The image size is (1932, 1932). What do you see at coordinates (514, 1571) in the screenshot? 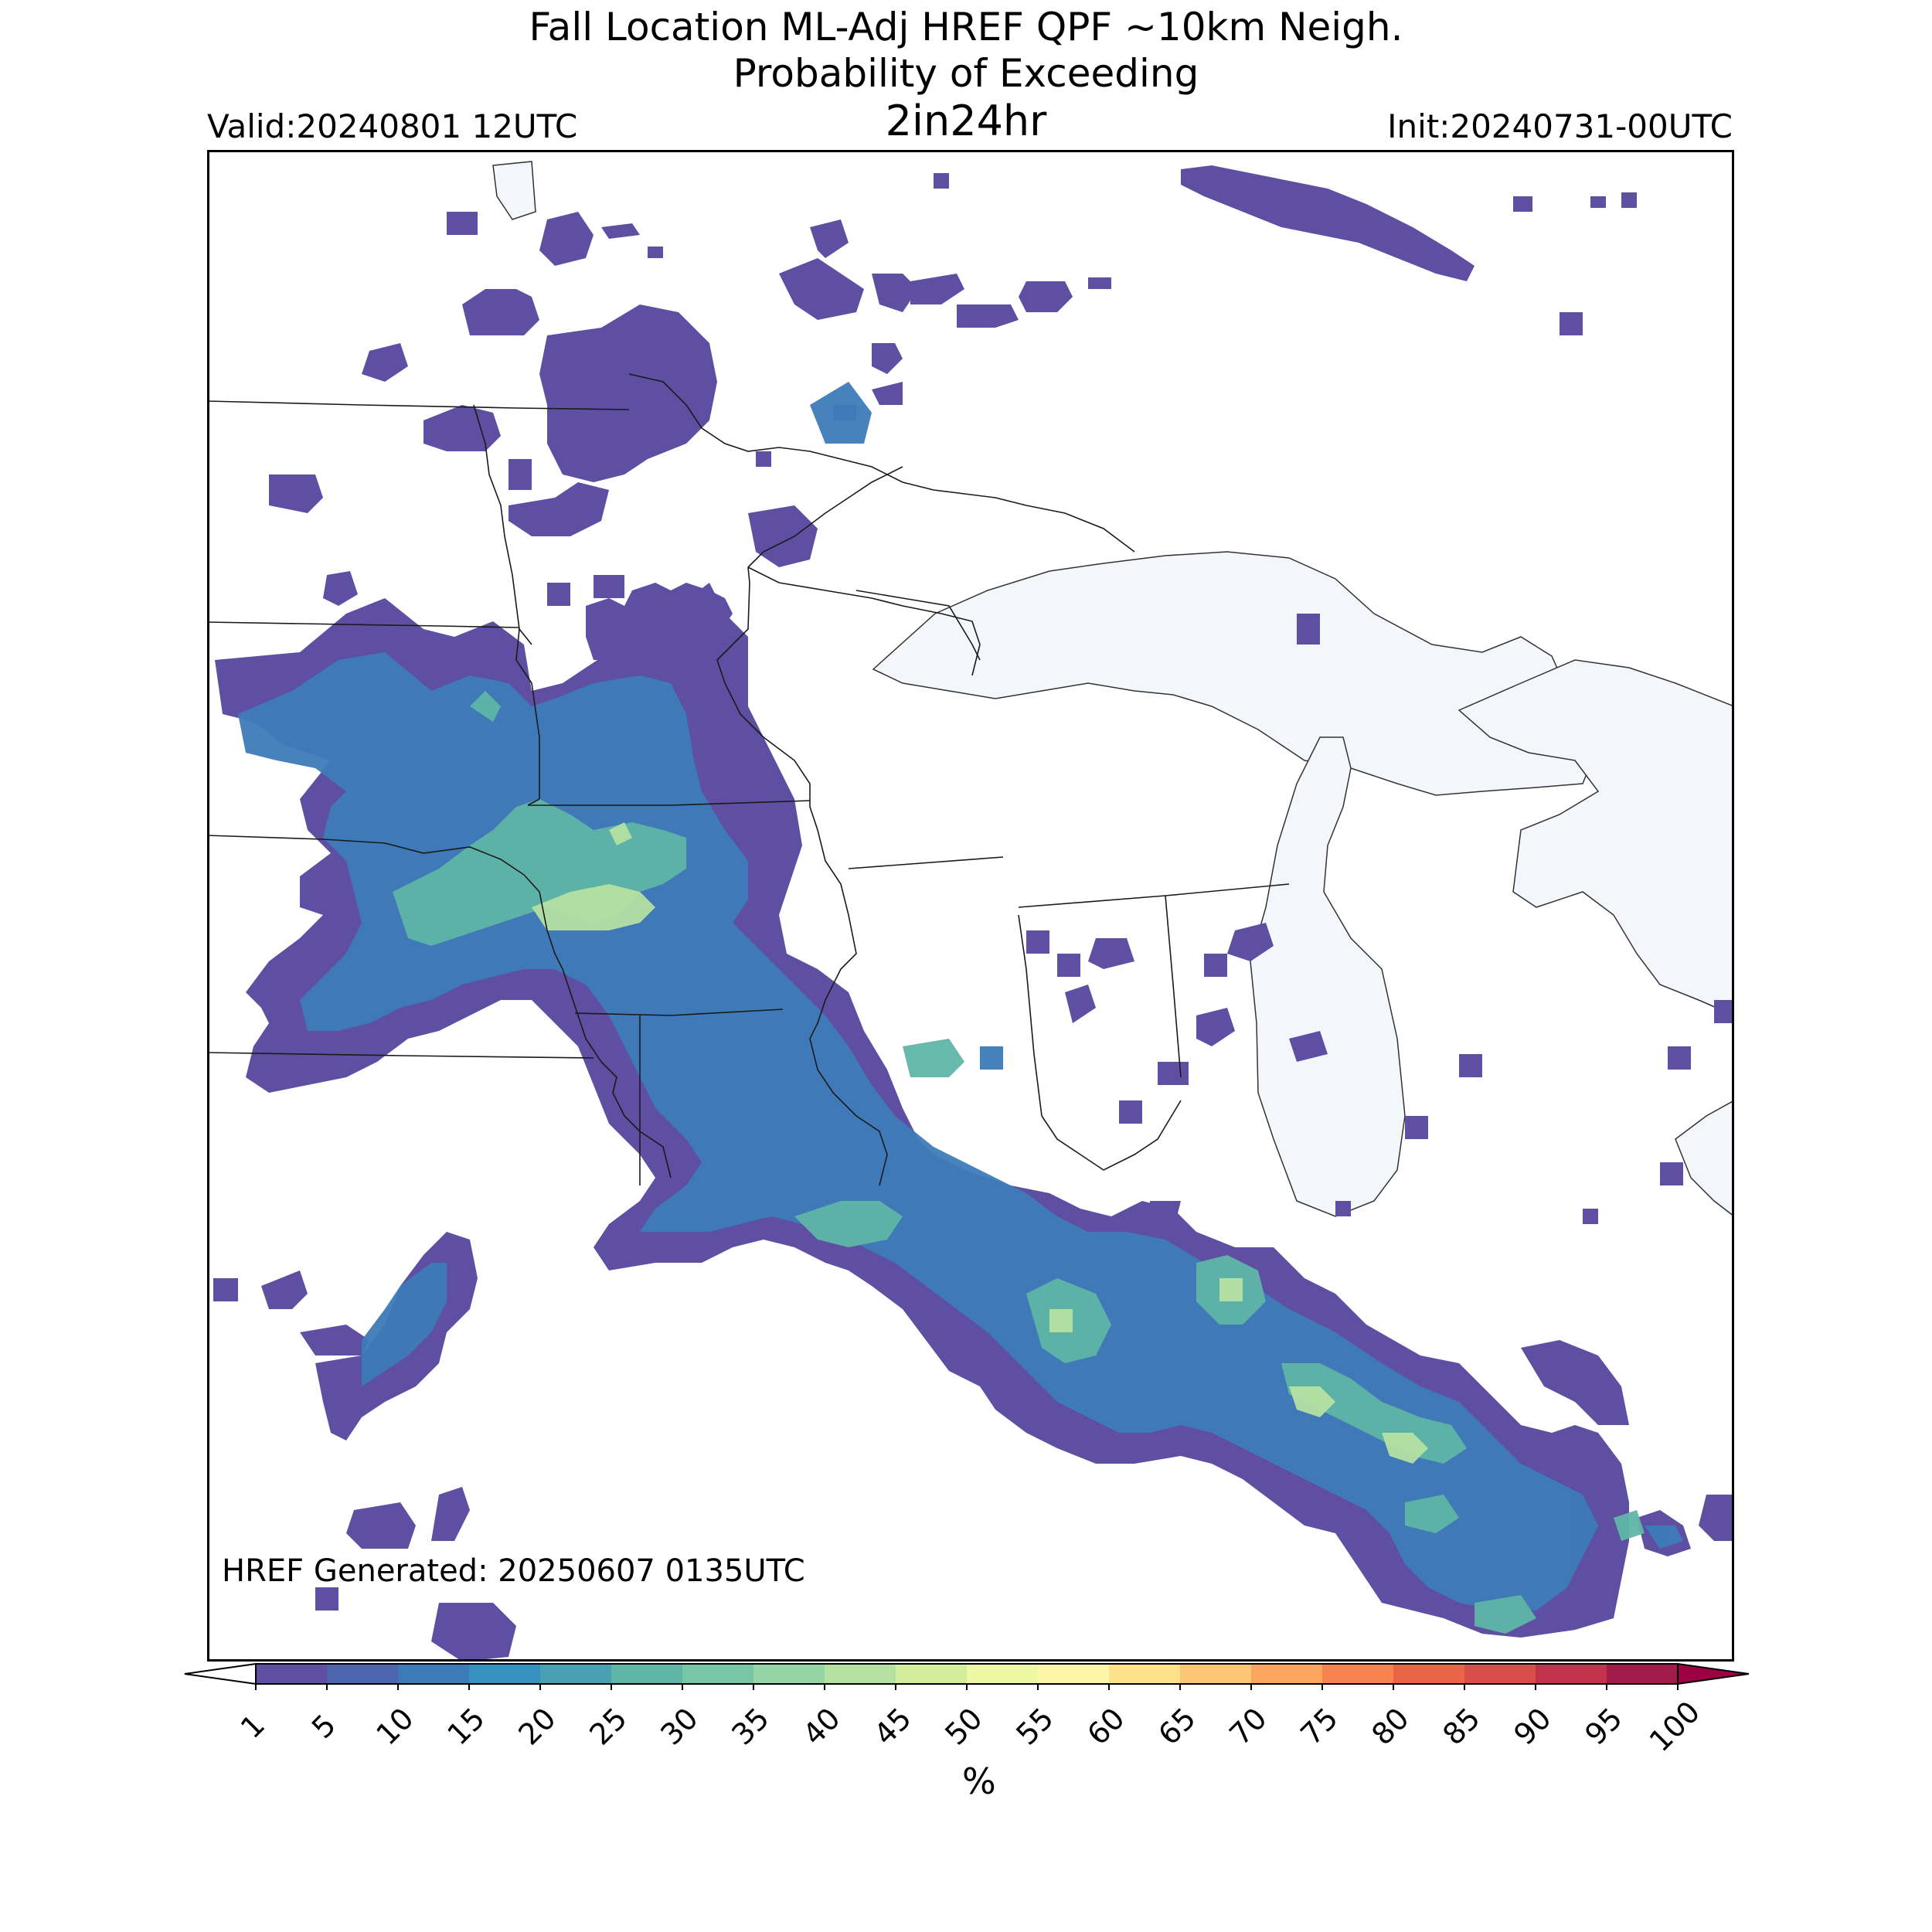
I see `generated-timestamp: HREF Generated: 20250607 0135UTC` at bounding box center [514, 1571].